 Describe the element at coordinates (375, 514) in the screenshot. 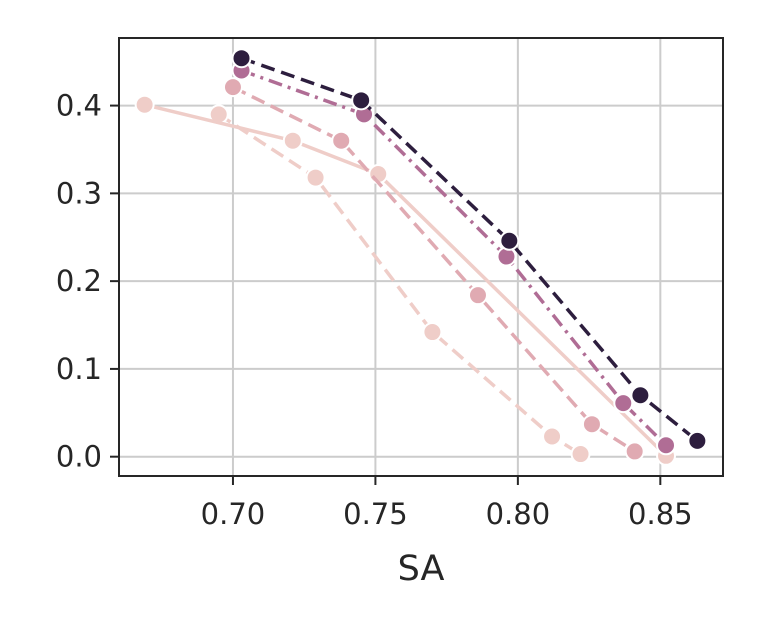

I see `x-tick-label: 0.75` at that location.